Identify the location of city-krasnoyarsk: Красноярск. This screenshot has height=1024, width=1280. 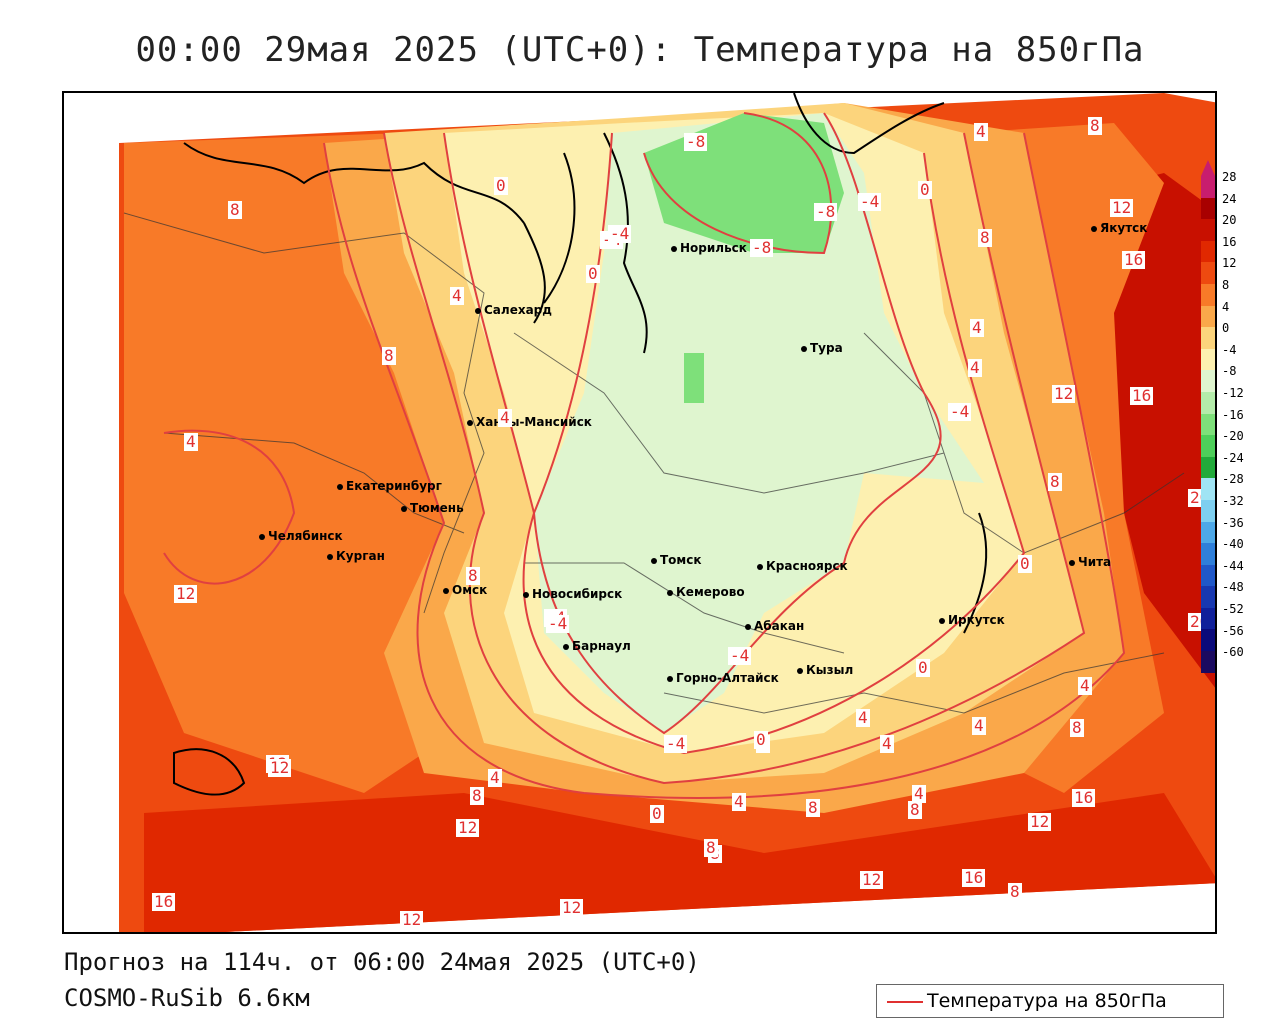
(802, 566).